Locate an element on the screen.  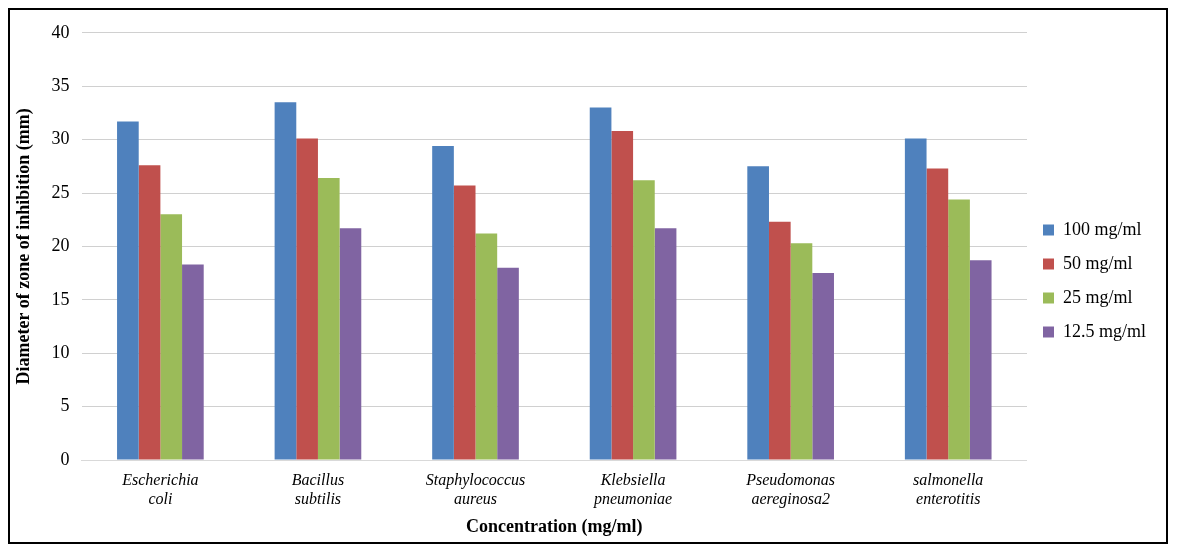
x-tick-label: Escherichia coli is located at coordinates (160, 488).